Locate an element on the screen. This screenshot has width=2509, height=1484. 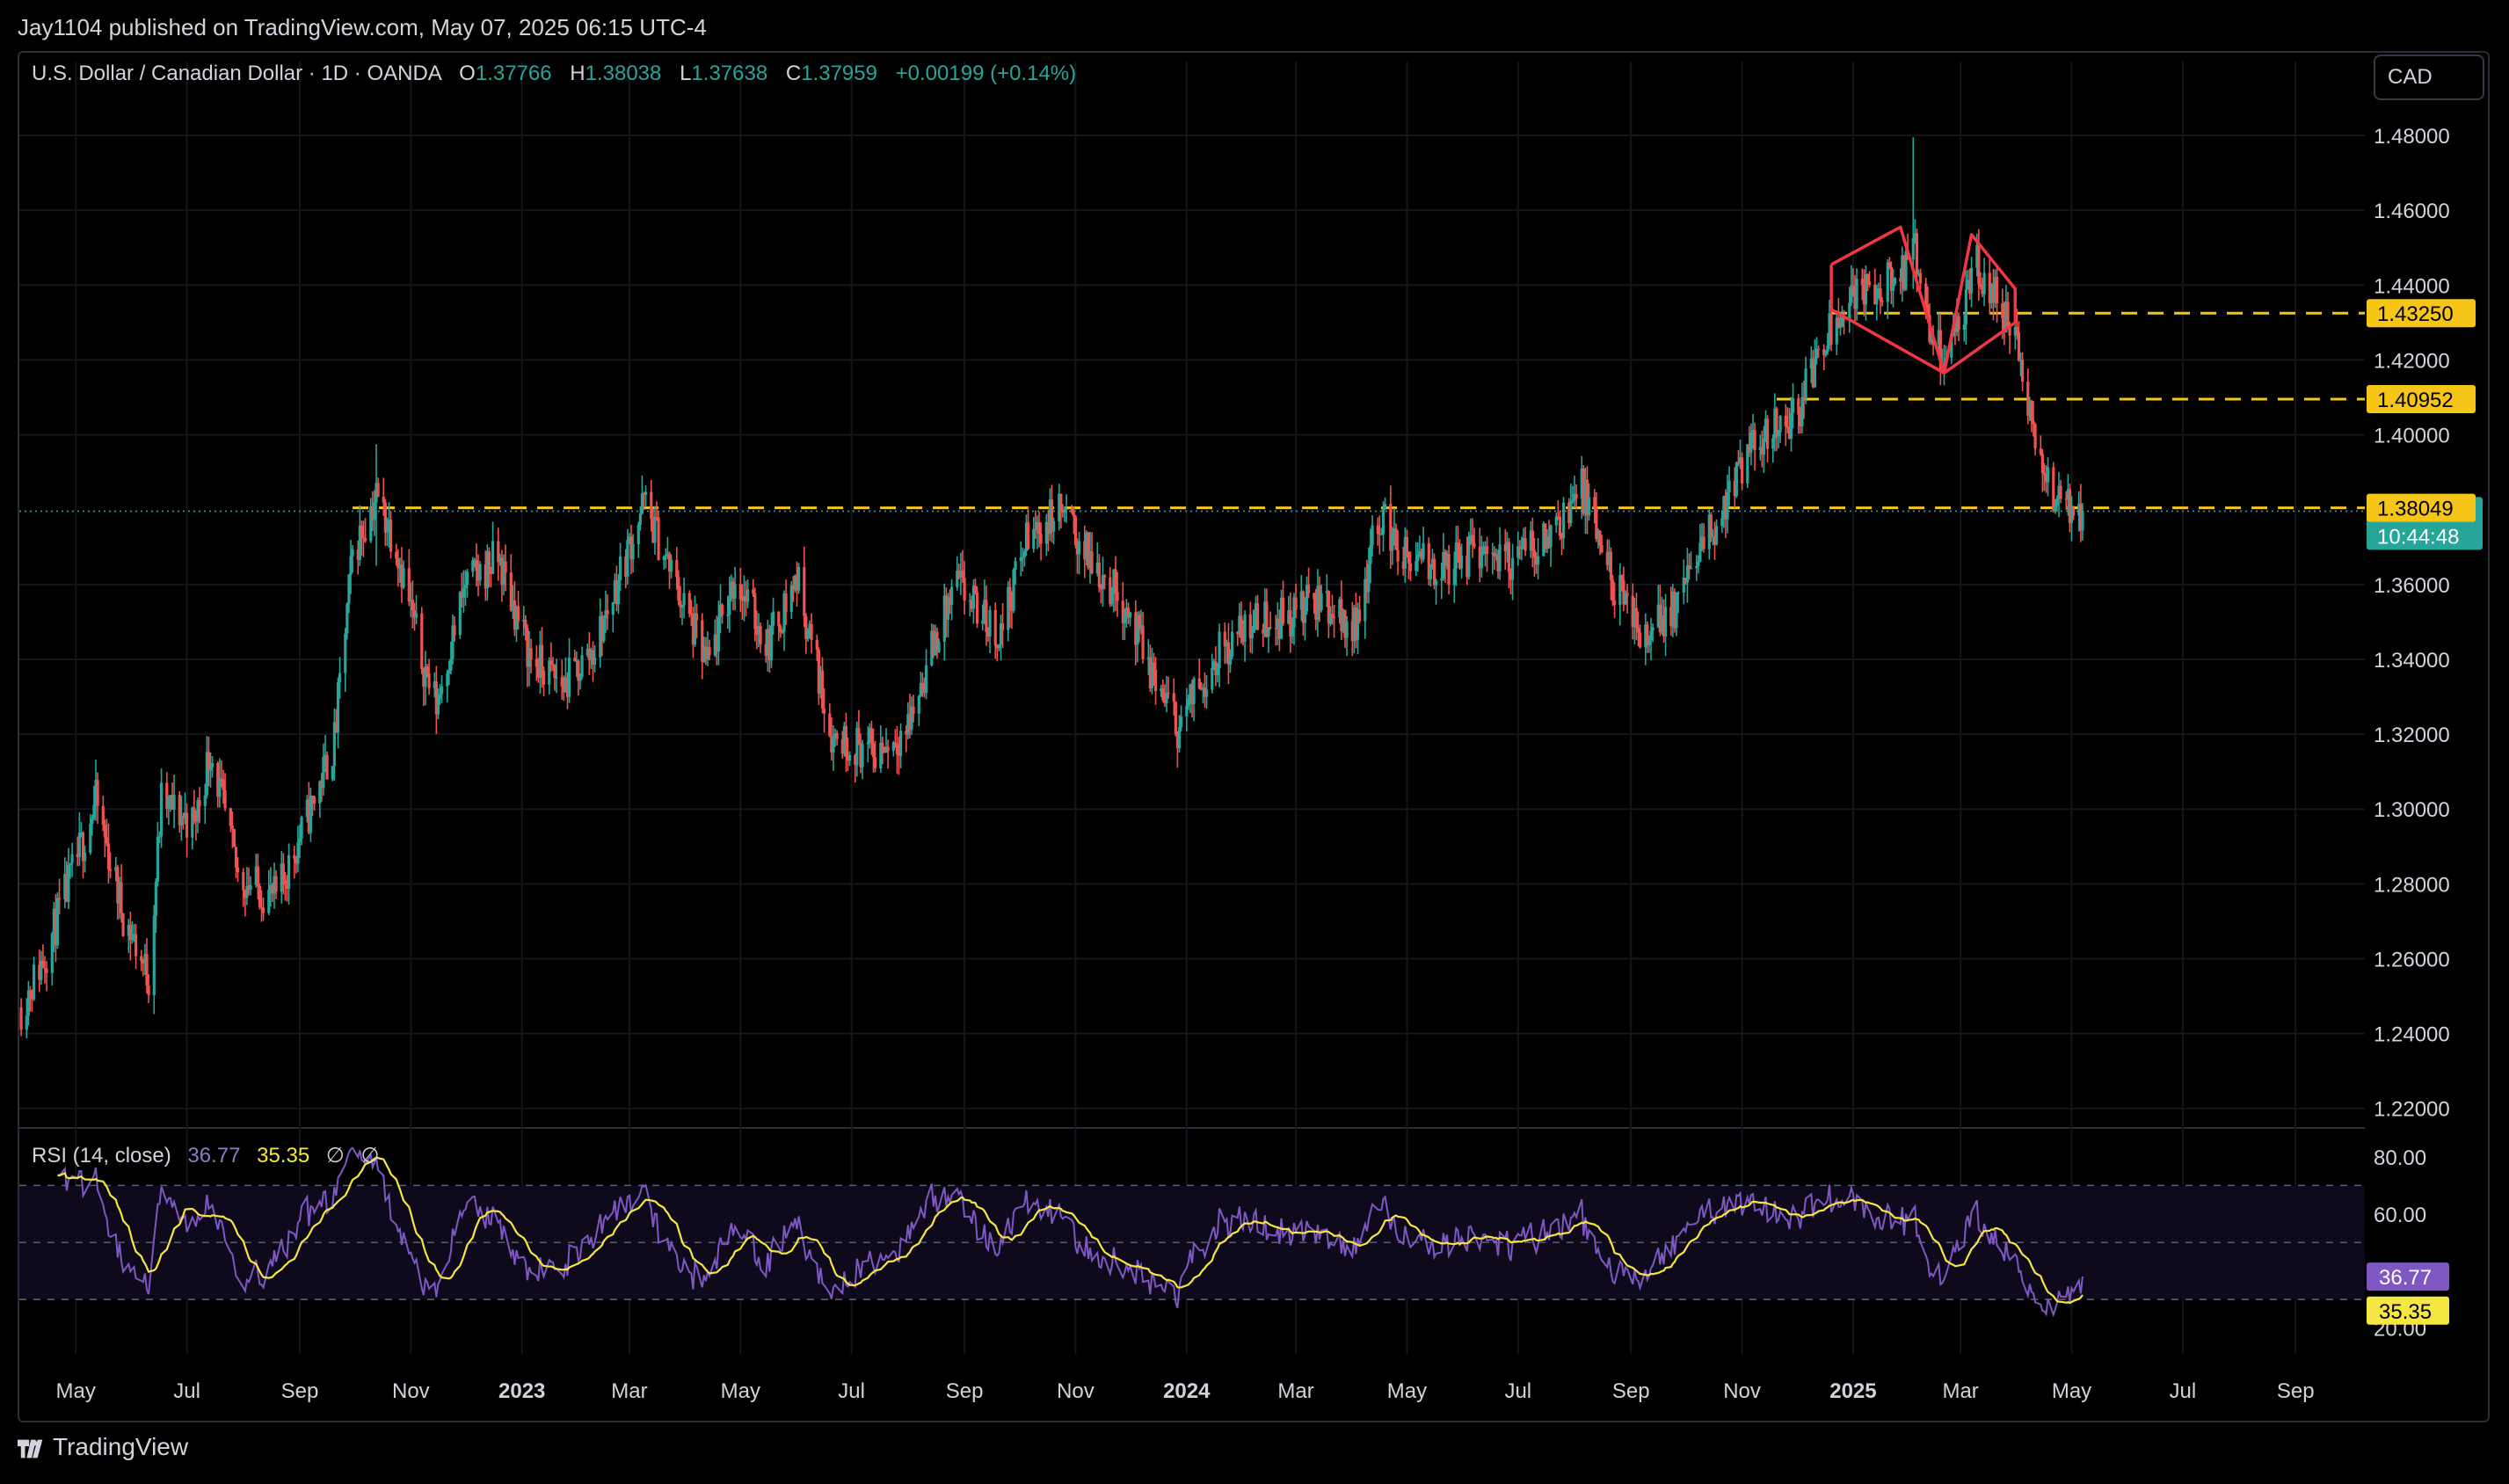
rsi-value: 36.77 is located at coordinates (214, 1156).